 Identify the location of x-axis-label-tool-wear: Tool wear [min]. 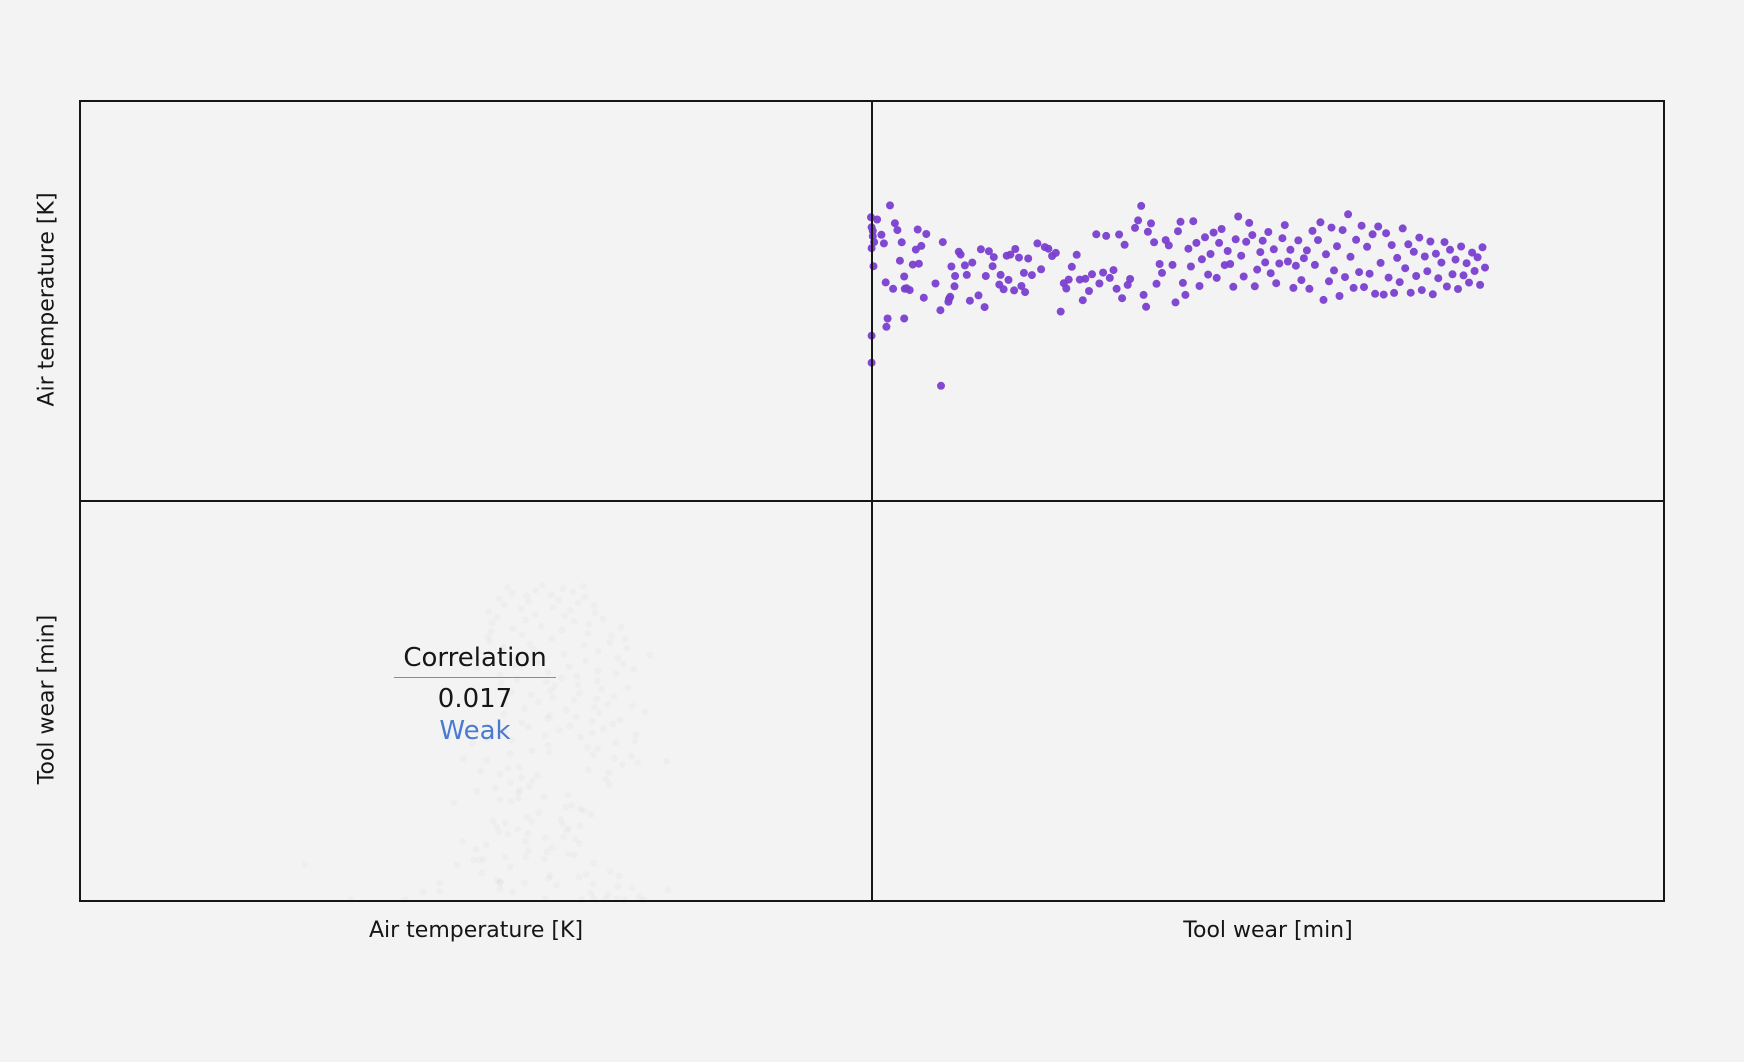
(1268, 930).